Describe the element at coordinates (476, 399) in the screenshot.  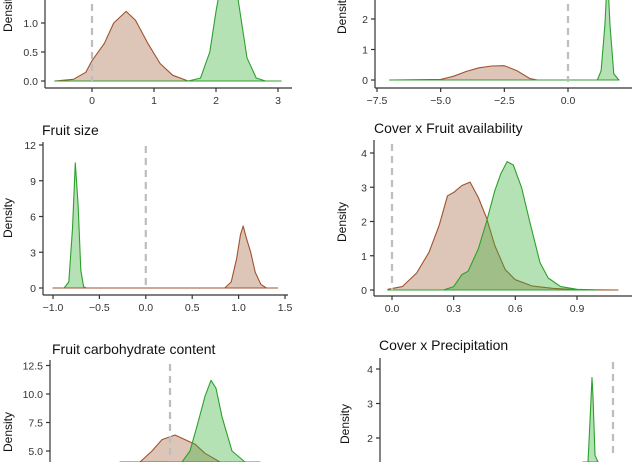
I see `panel-cover-x-precipitation: Cover x Precipitation 2 3 4 Density` at that location.